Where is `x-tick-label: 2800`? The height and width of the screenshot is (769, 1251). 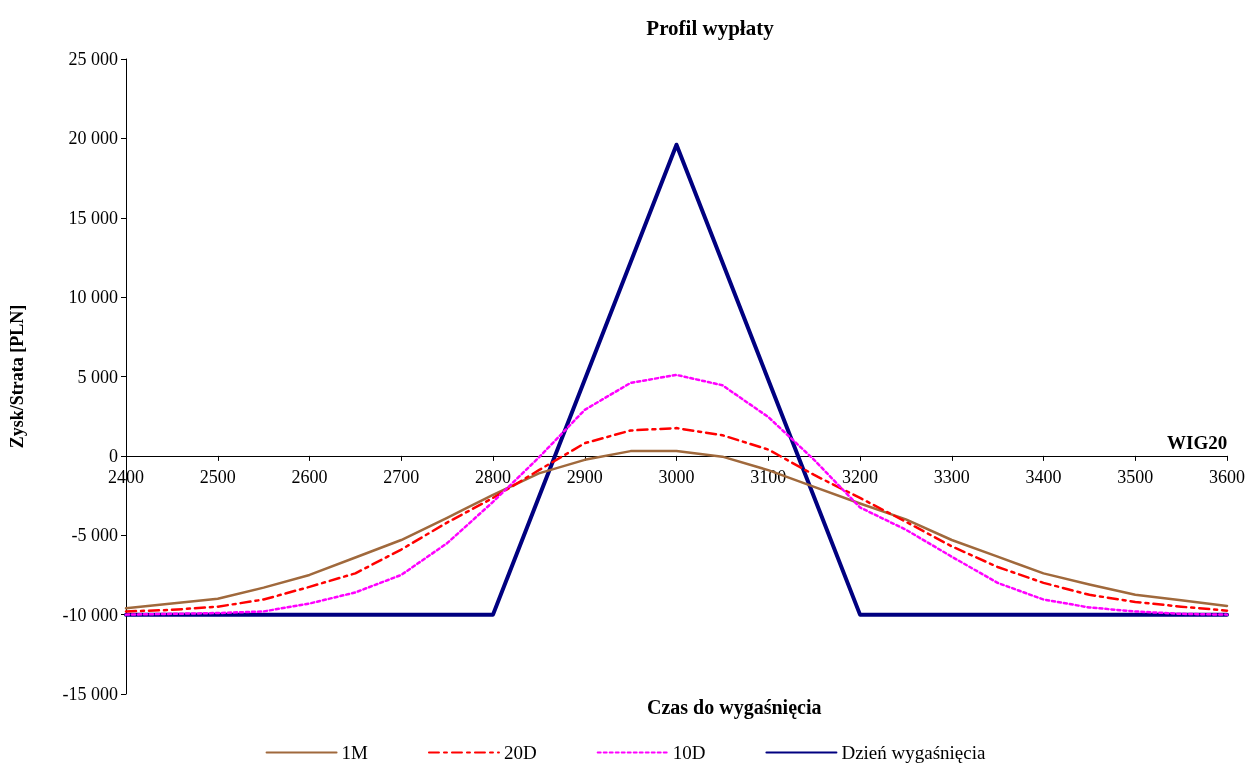
x-tick-label: 2800 is located at coordinates (493, 476).